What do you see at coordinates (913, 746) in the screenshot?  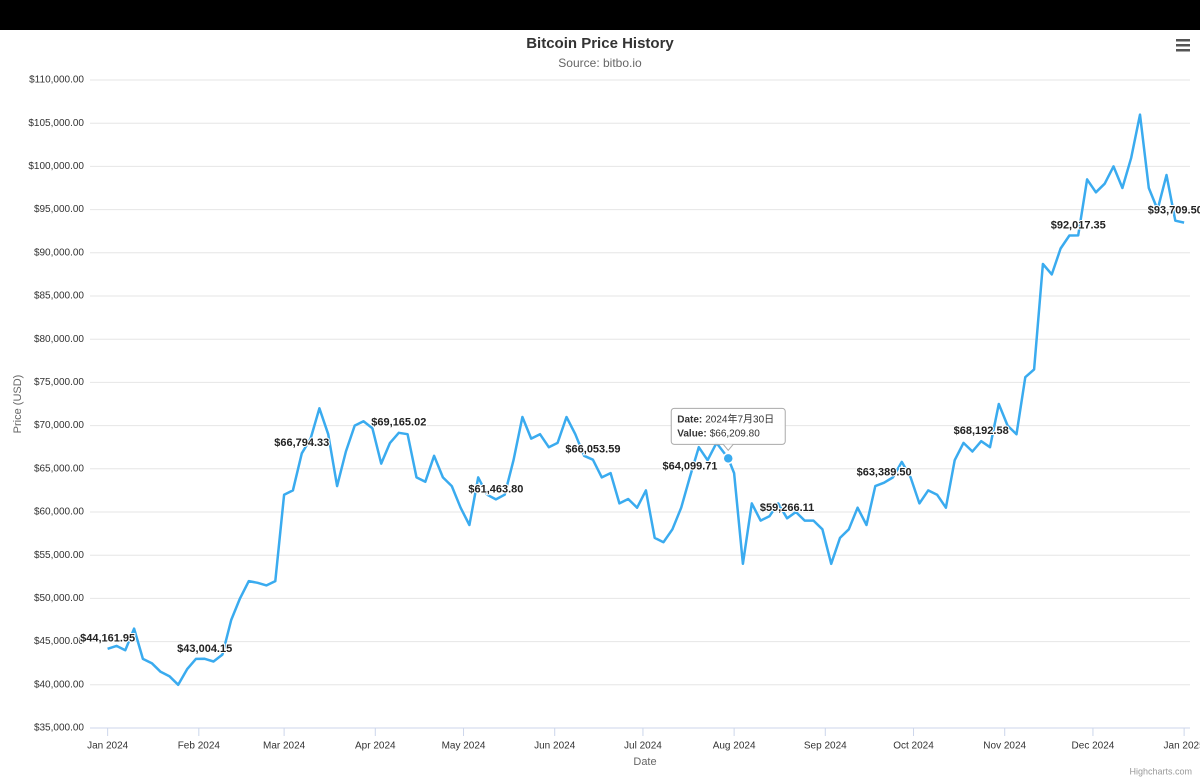 I see `x-tick-label: Oct 2024` at bounding box center [913, 746].